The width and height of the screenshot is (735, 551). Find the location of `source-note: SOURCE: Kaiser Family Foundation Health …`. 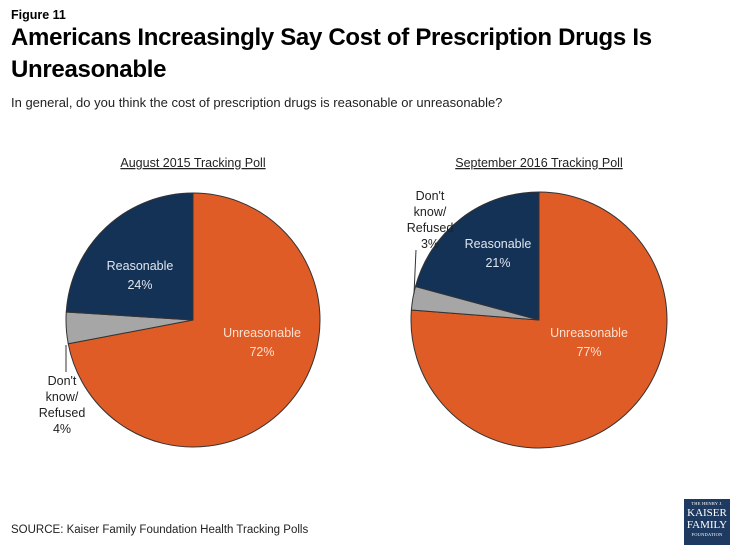

source-note: SOURCE: Kaiser Family Foundation Health … is located at coordinates (160, 530).